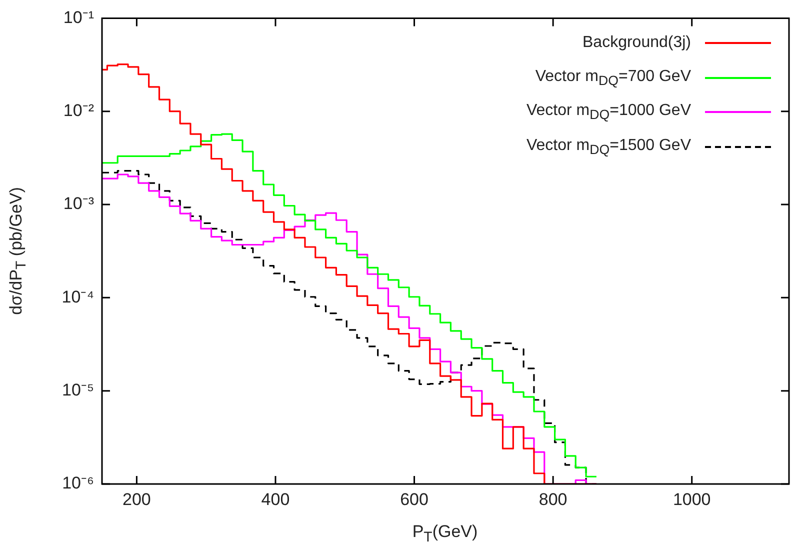 The width and height of the screenshot is (791, 560). Describe the element at coordinates (414, 499) in the screenshot. I see `x-tick-label: 600` at that location.